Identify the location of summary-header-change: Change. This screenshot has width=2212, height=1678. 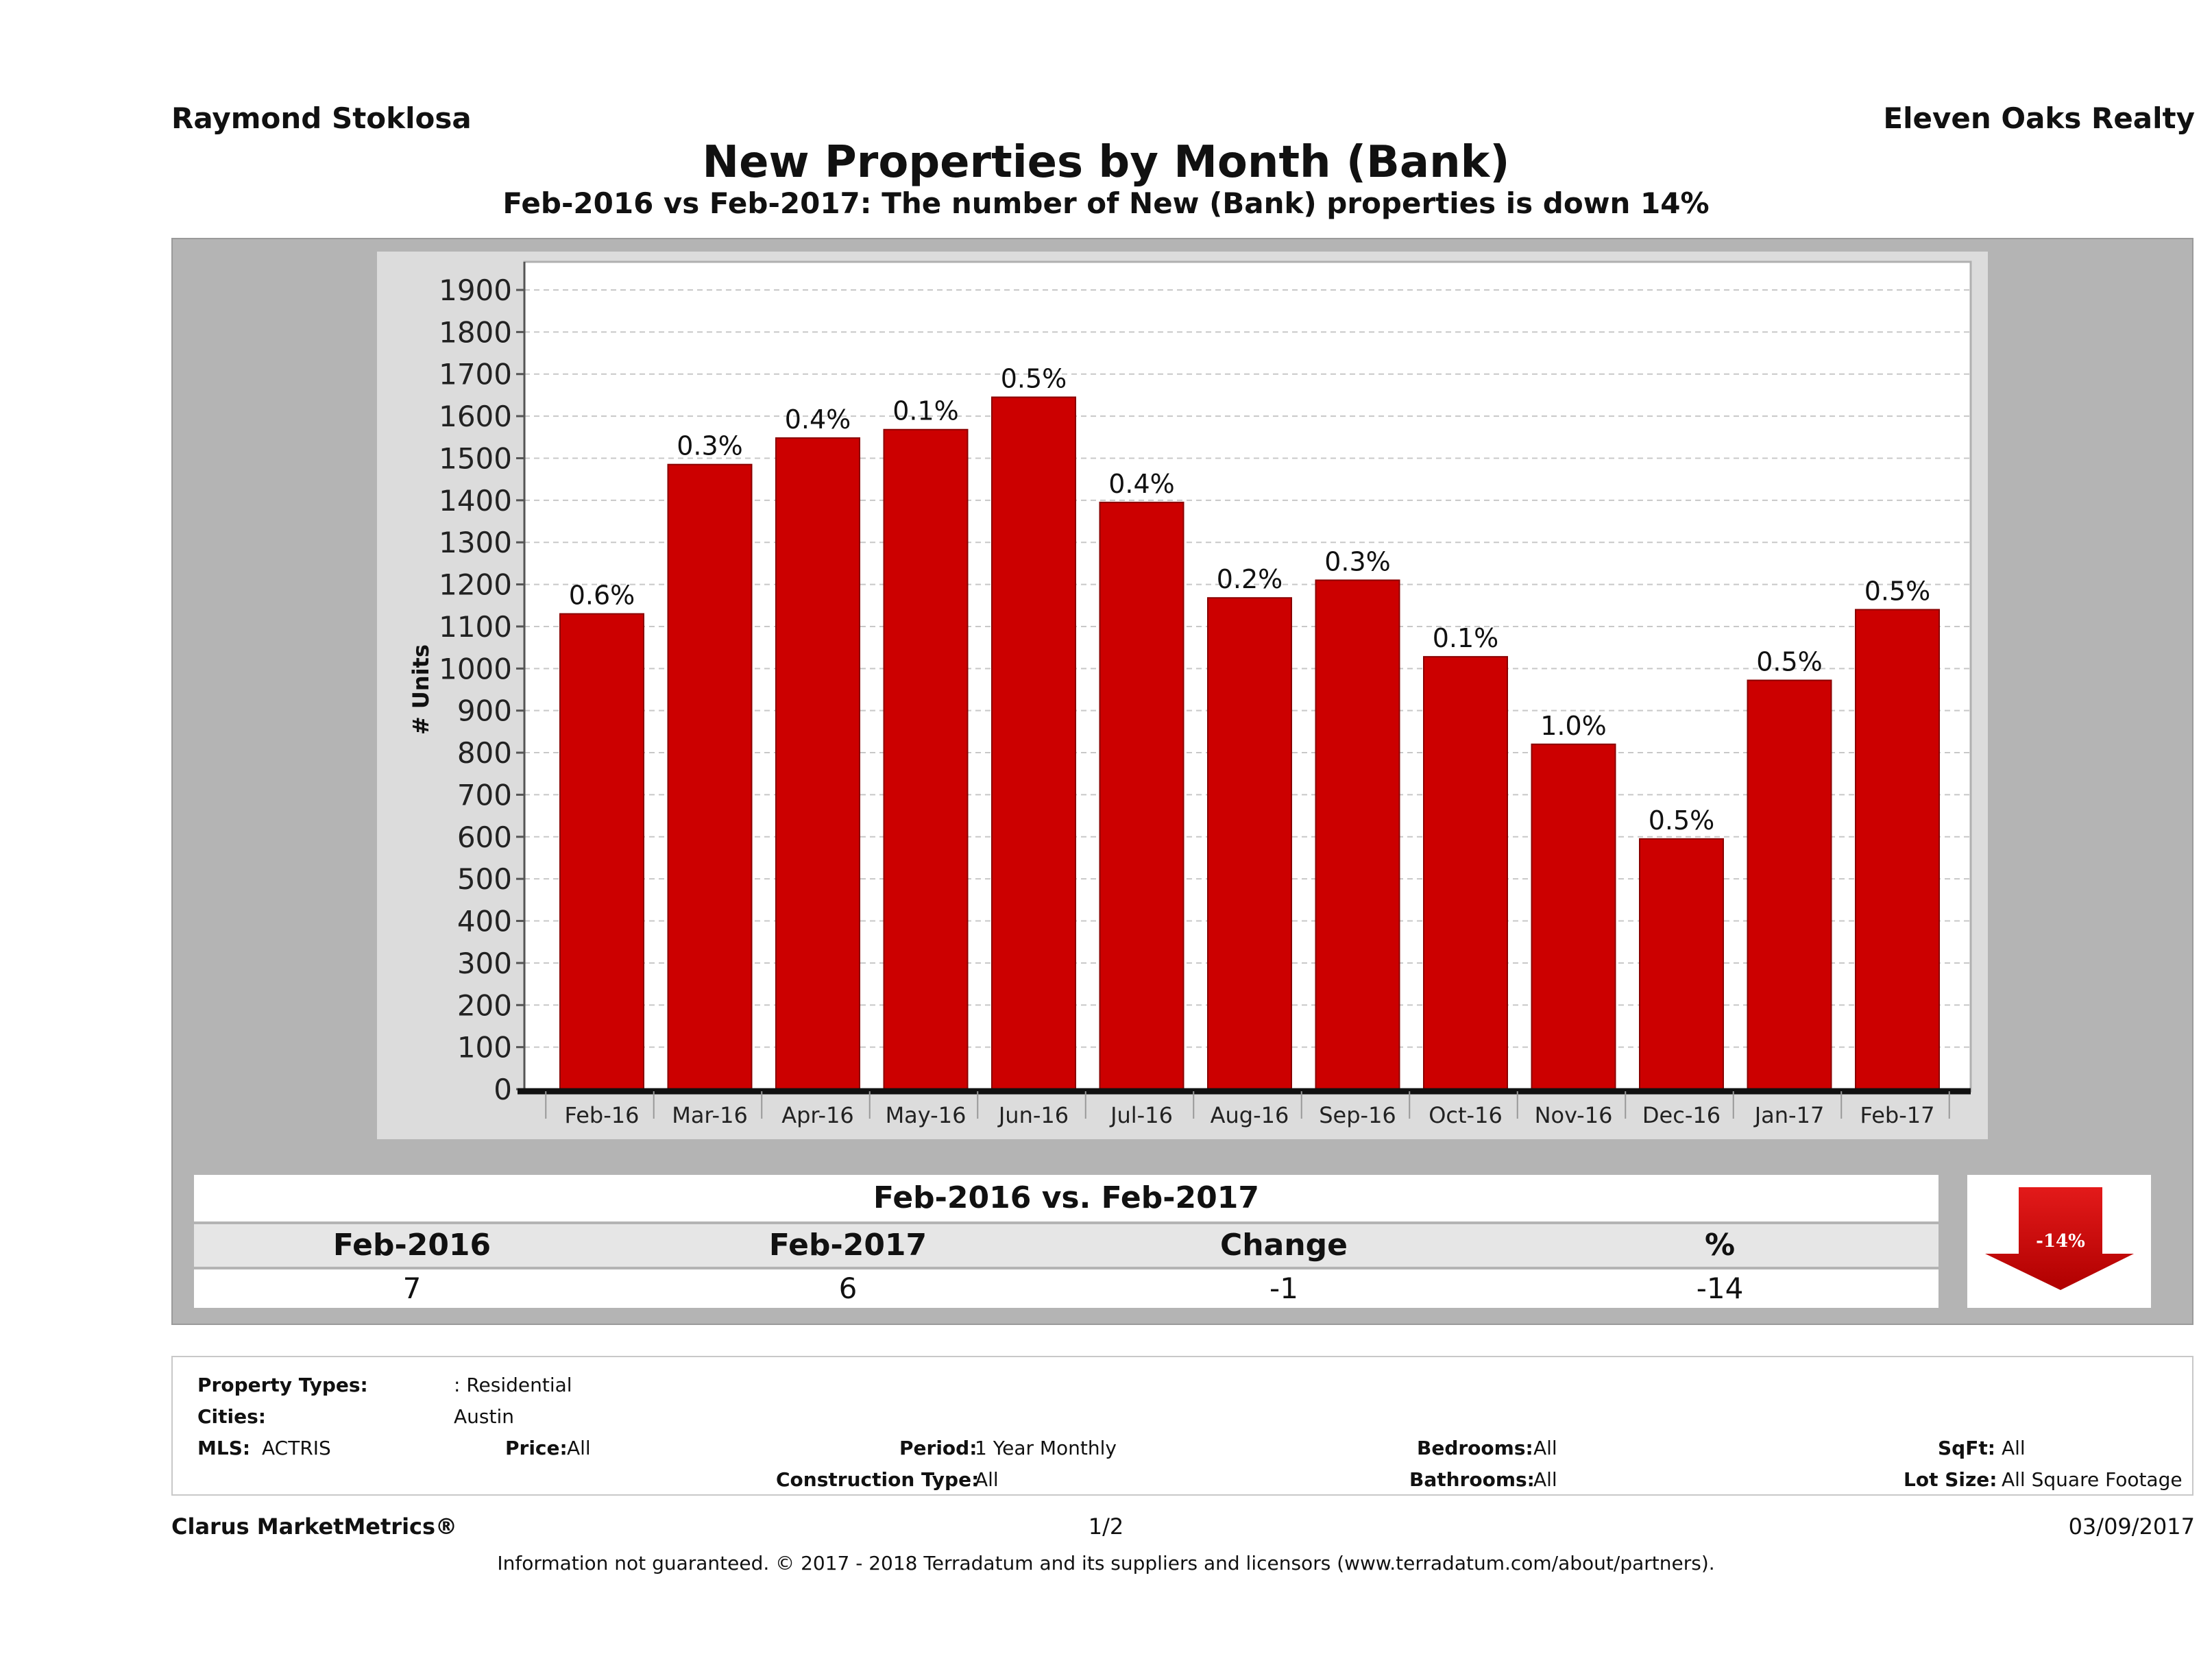
(1284, 1245).